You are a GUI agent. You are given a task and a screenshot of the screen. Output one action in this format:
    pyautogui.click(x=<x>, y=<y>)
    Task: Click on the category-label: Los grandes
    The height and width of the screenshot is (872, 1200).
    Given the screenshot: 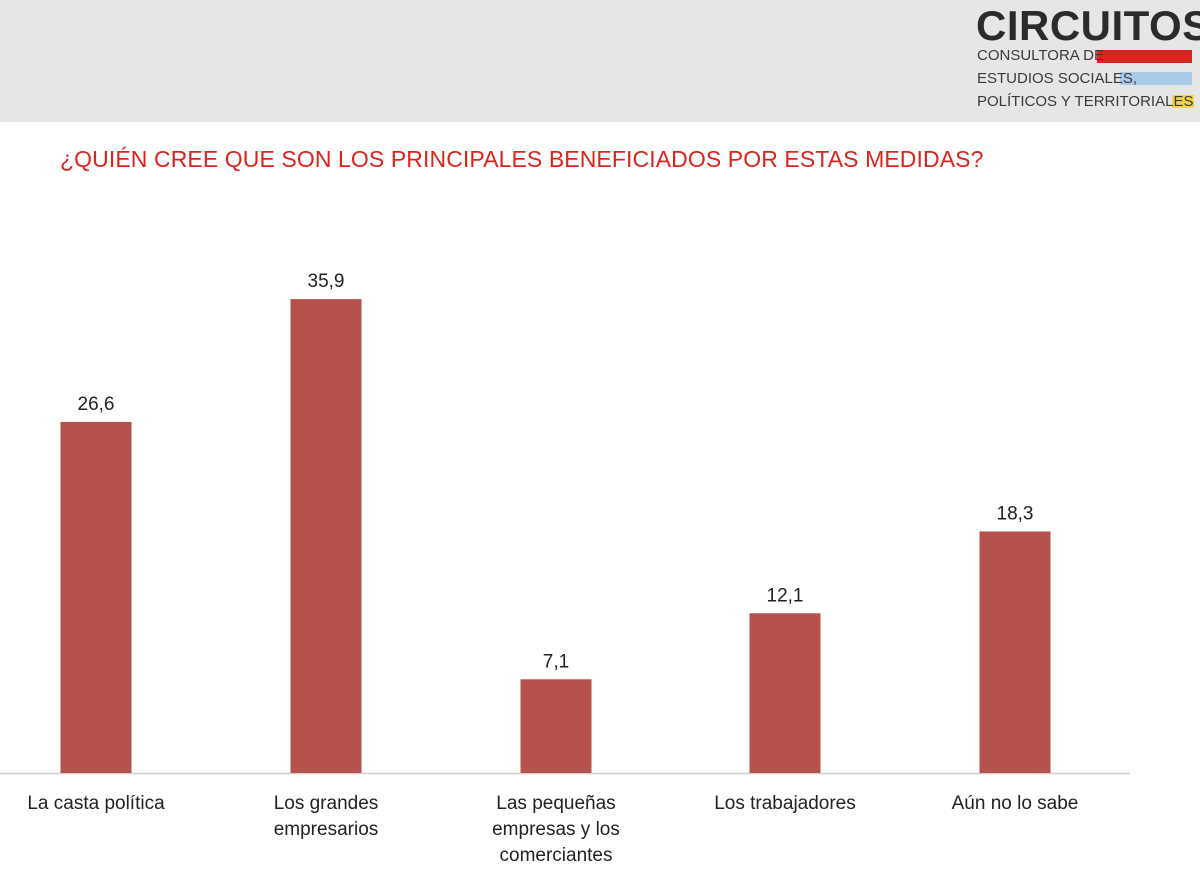 What is the action you would take?
    pyautogui.click(x=326, y=803)
    